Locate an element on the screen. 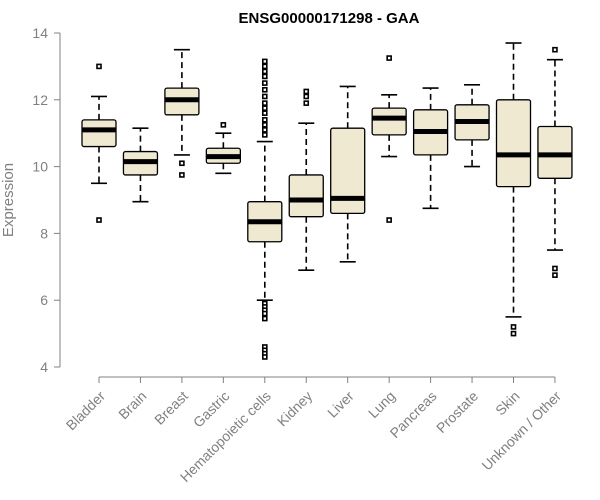  x-tick-label: Kidney is located at coordinates (295, 409).